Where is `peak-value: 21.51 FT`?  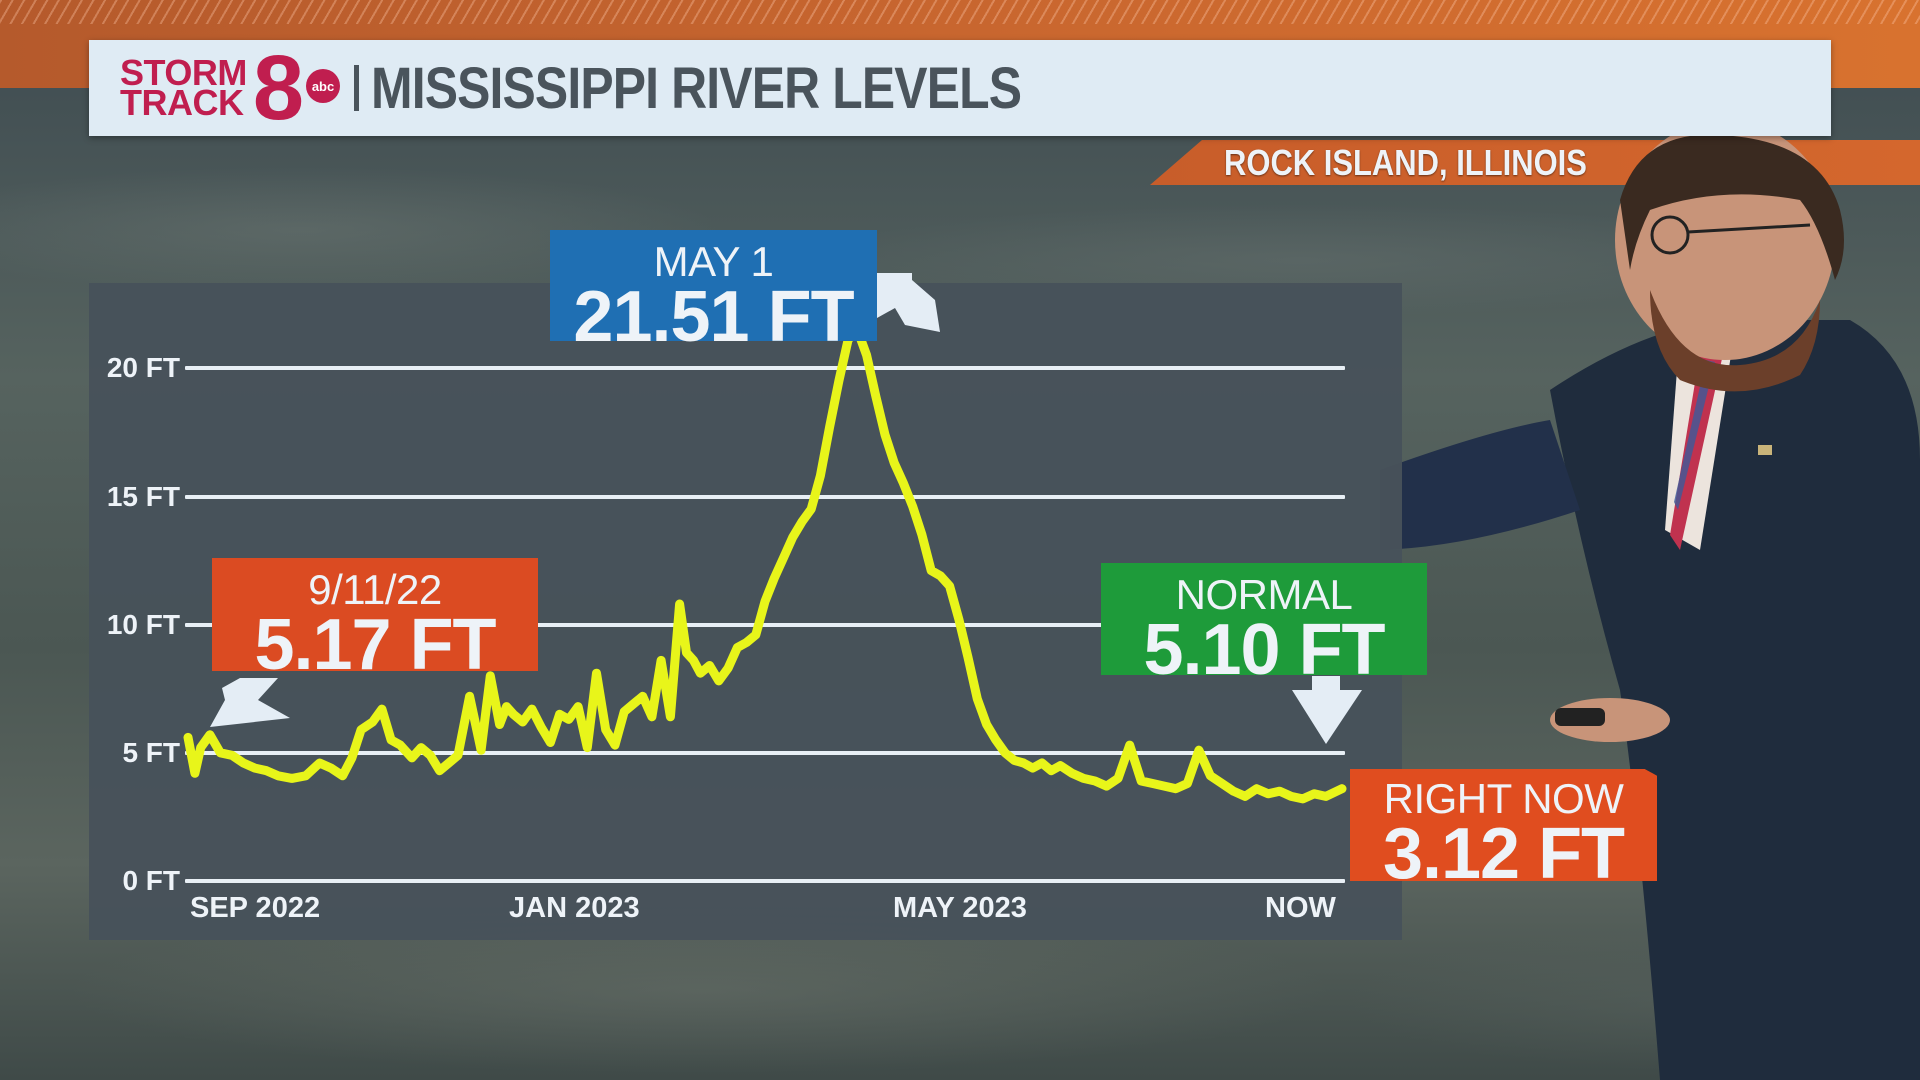
peak-value: 21.51 FT is located at coordinates (713, 317).